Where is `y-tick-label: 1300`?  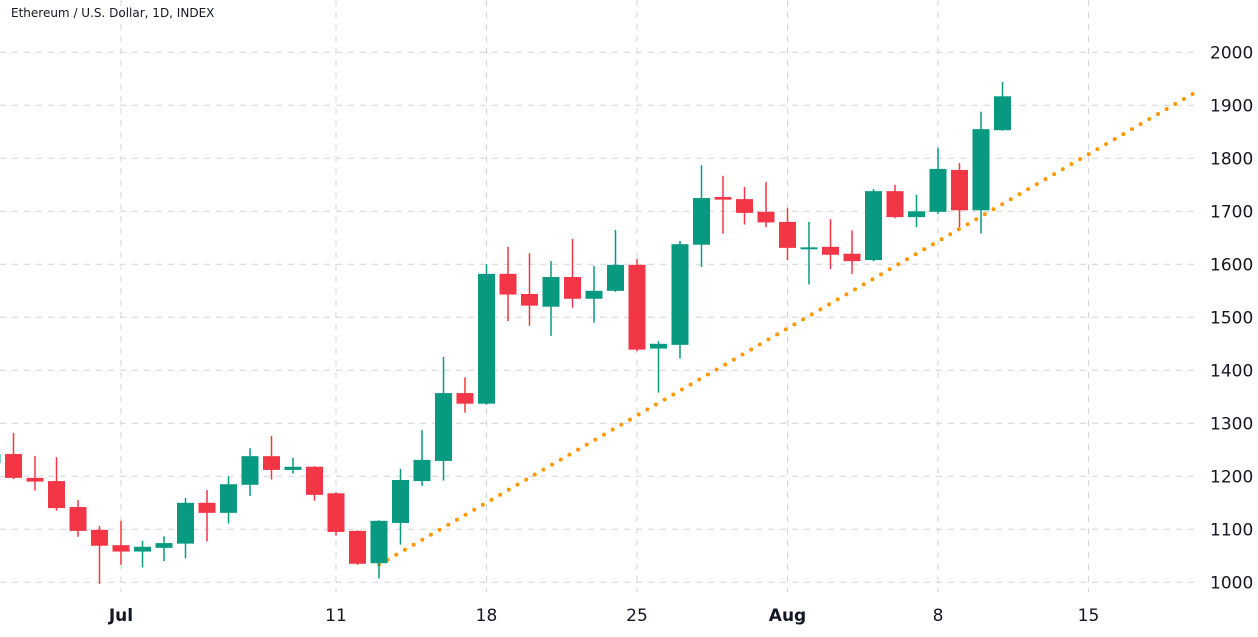 y-tick-label: 1300 is located at coordinates (1231, 424).